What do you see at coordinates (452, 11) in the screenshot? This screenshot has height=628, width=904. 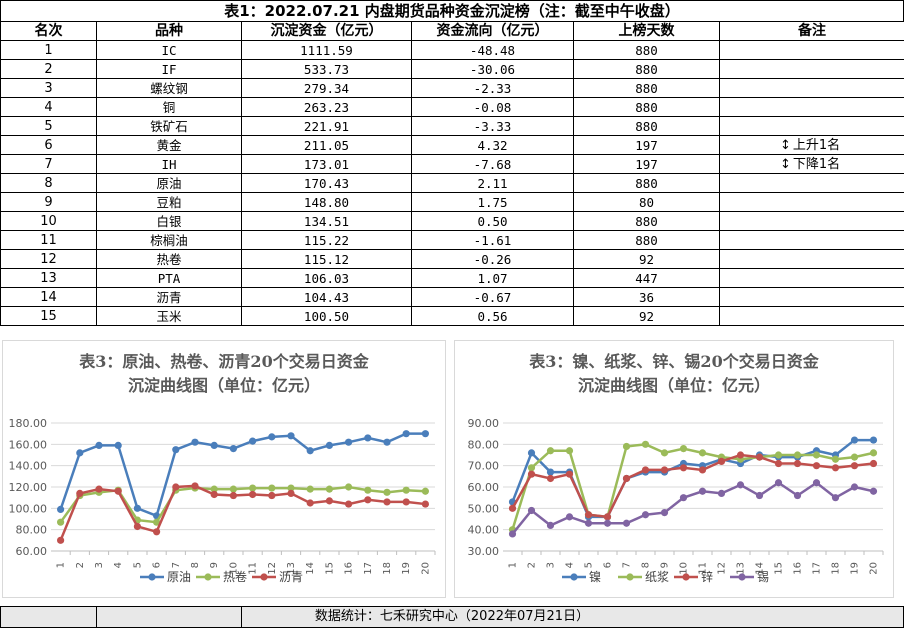 I see `report-title: 表1：2022.07.21 内盘期货品种资金沉淀榜（注：截至中午收盘）` at bounding box center [452, 11].